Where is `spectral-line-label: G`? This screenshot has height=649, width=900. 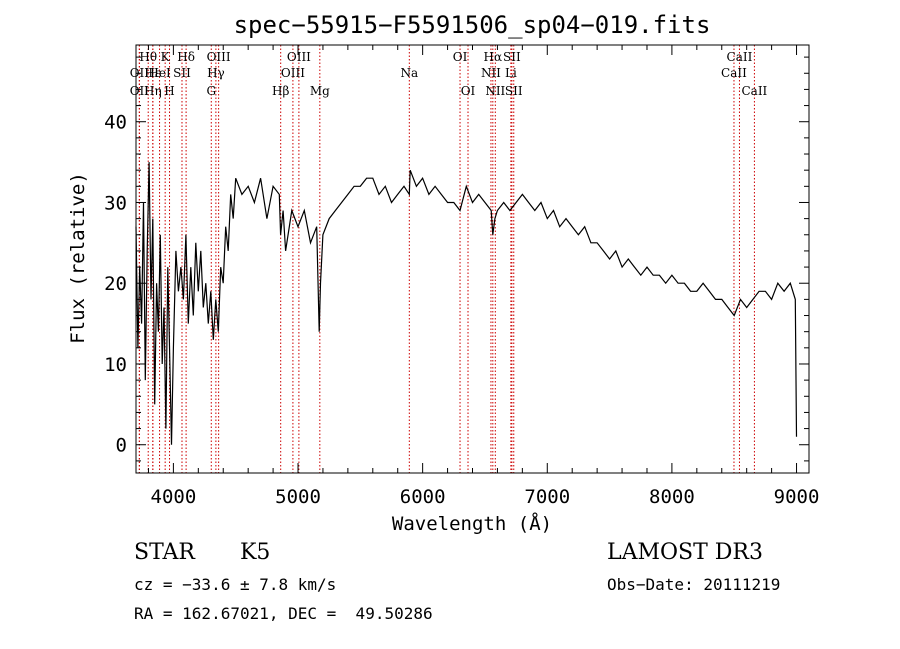
spectral-line-label: G is located at coordinates (211, 91).